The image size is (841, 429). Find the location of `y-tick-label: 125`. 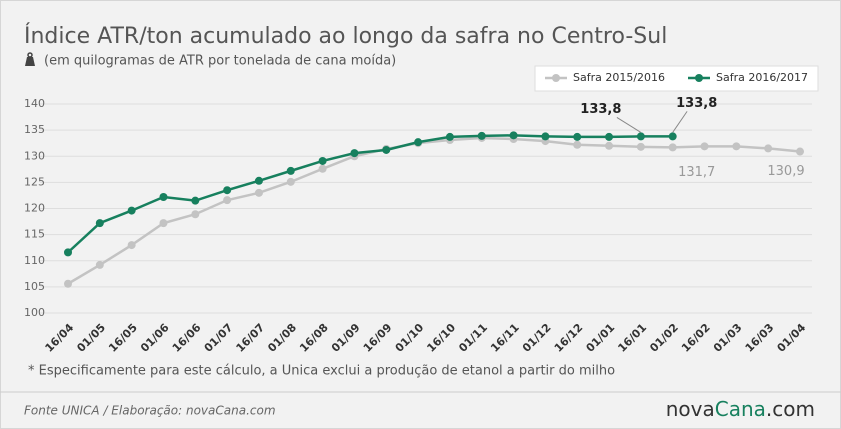

y-tick-label: 125 is located at coordinates (34, 181).